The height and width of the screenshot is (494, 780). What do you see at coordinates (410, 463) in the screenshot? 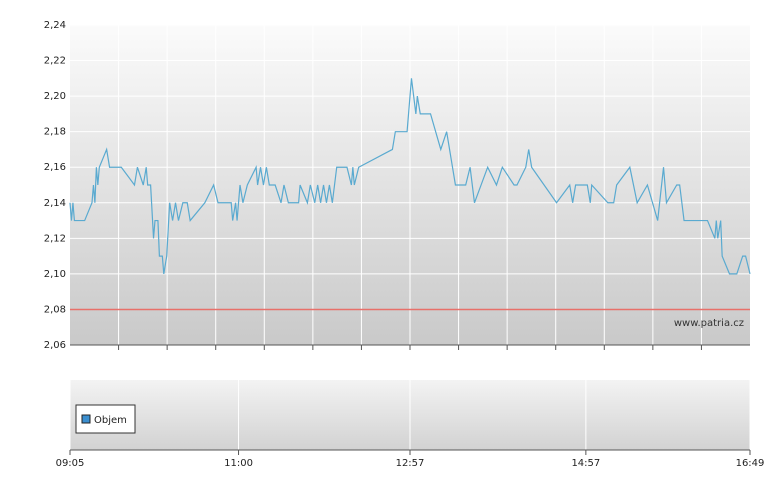
I see `x-tick-label: 12:57` at bounding box center [410, 463].